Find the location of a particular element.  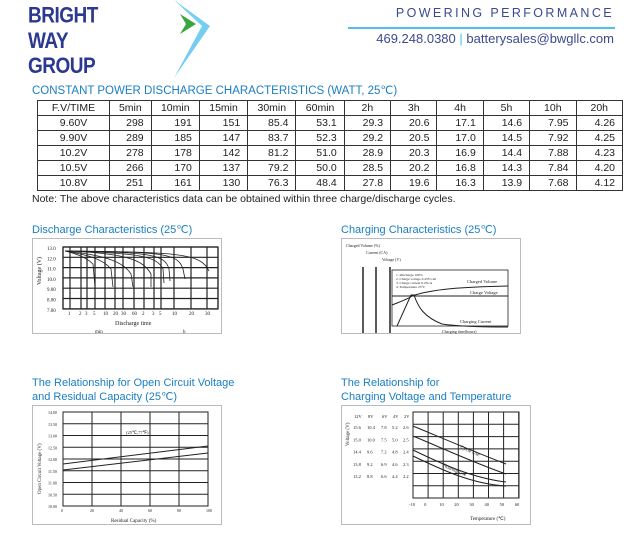

tagline: POWERING PERFORMANCE is located at coordinates (504, 13).